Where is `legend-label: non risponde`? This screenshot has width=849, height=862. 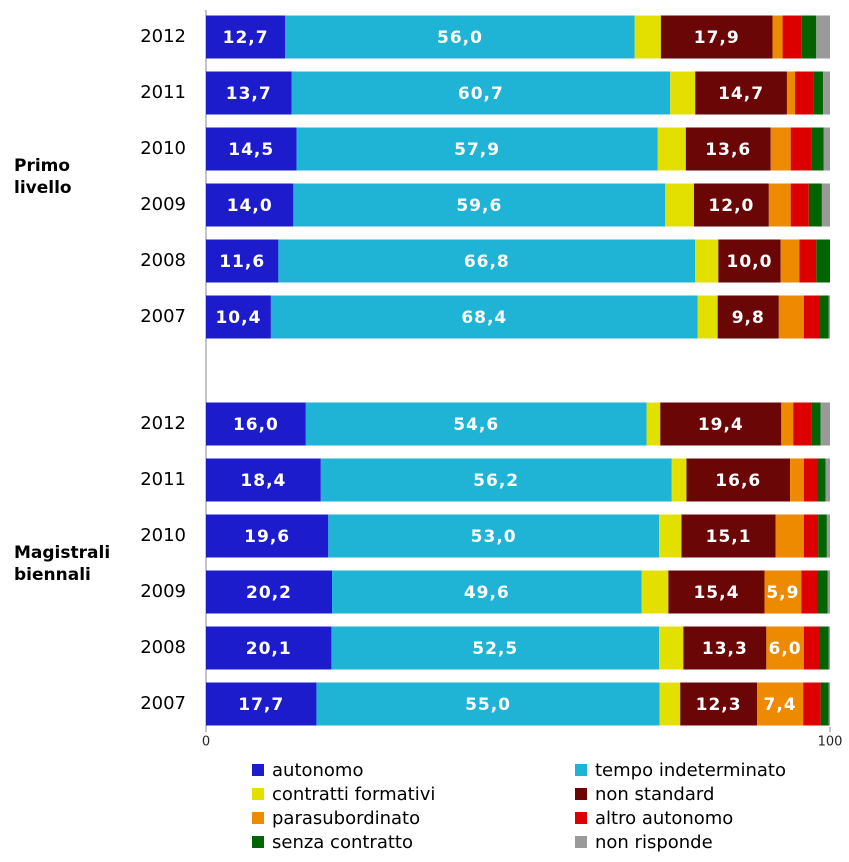
legend-label: non risponde is located at coordinates (654, 842).